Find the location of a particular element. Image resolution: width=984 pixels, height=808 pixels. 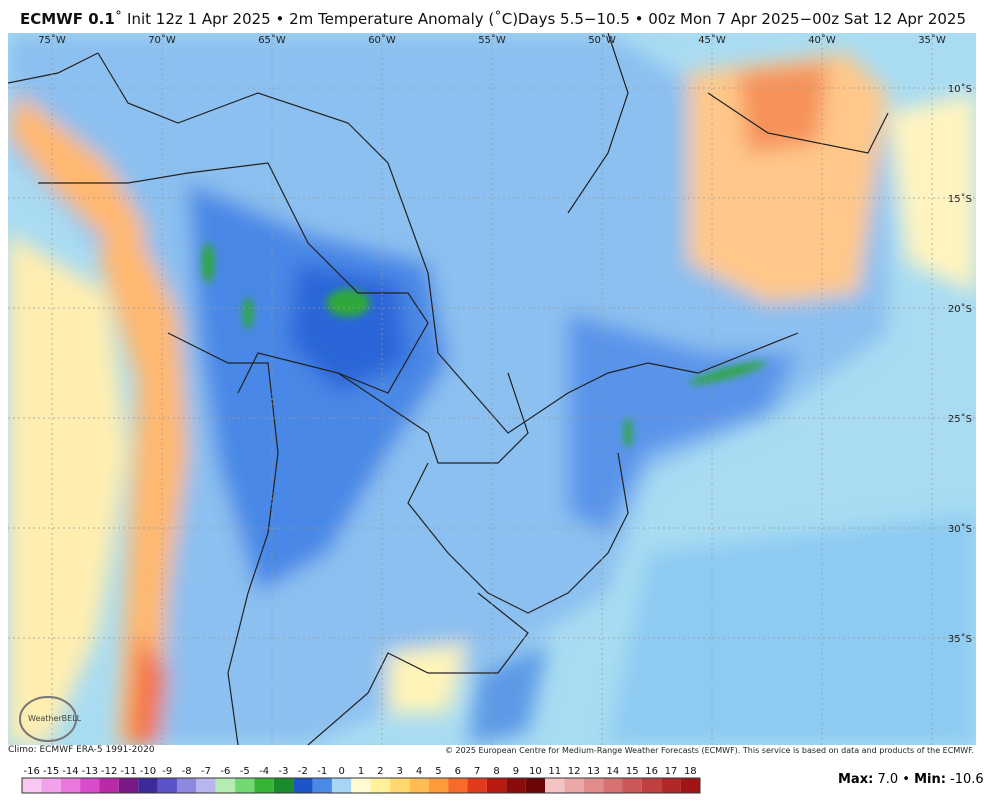

lon-label: 45˚W is located at coordinates (712, 40).